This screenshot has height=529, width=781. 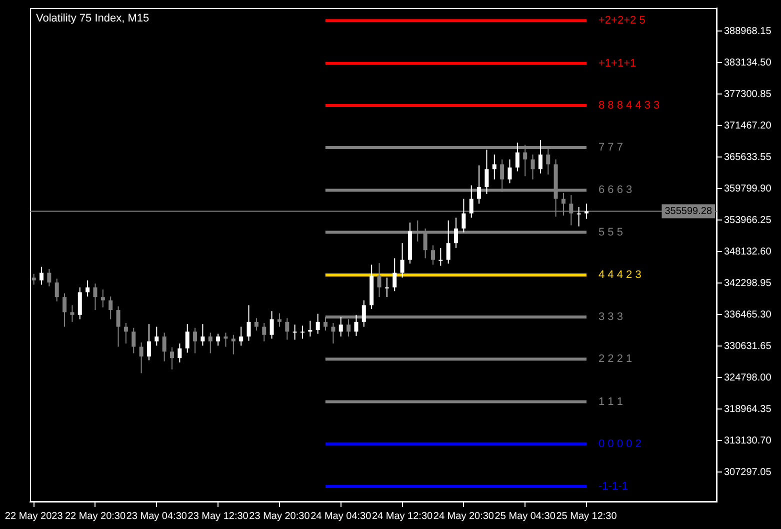 I want to click on annotation: 4 4 4 2 3, so click(x=620, y=274).